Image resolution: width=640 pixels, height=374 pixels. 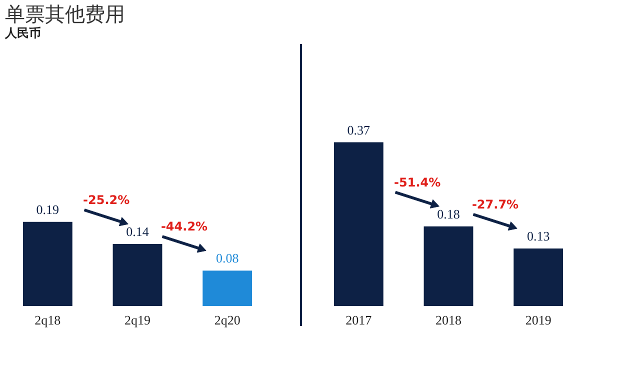 What do you see at coordinates (417, 182) in the screenshot?
I see `annotation: -51.4%` at bounding box center [417, 182].